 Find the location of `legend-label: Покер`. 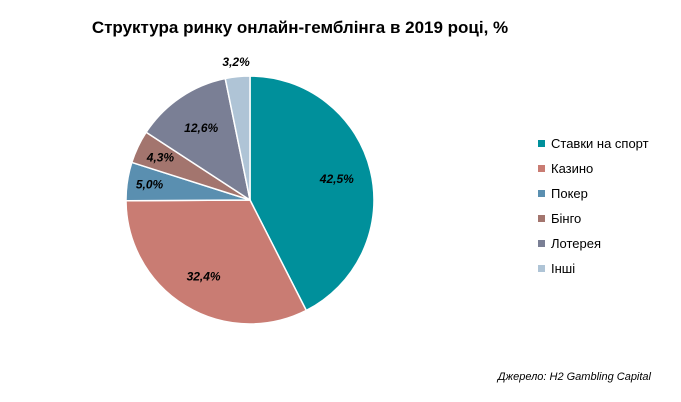

legend-label: Покер is located at coordinates (569, 193).